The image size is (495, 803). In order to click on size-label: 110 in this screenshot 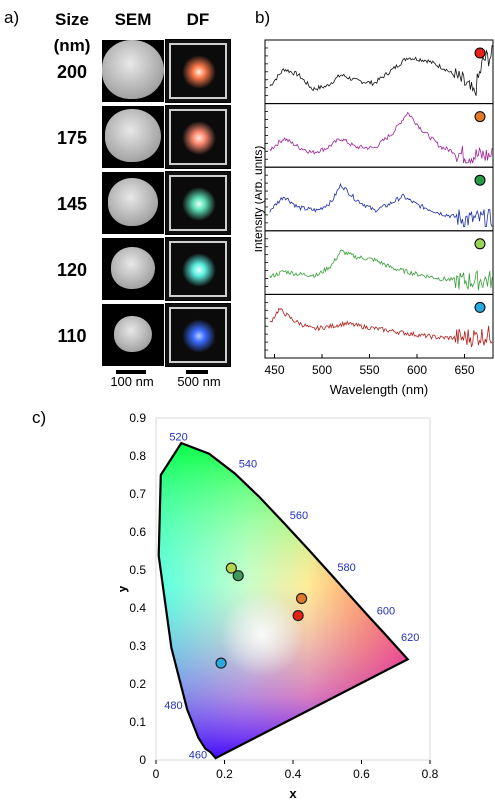, I will do `click(72, 336)`.